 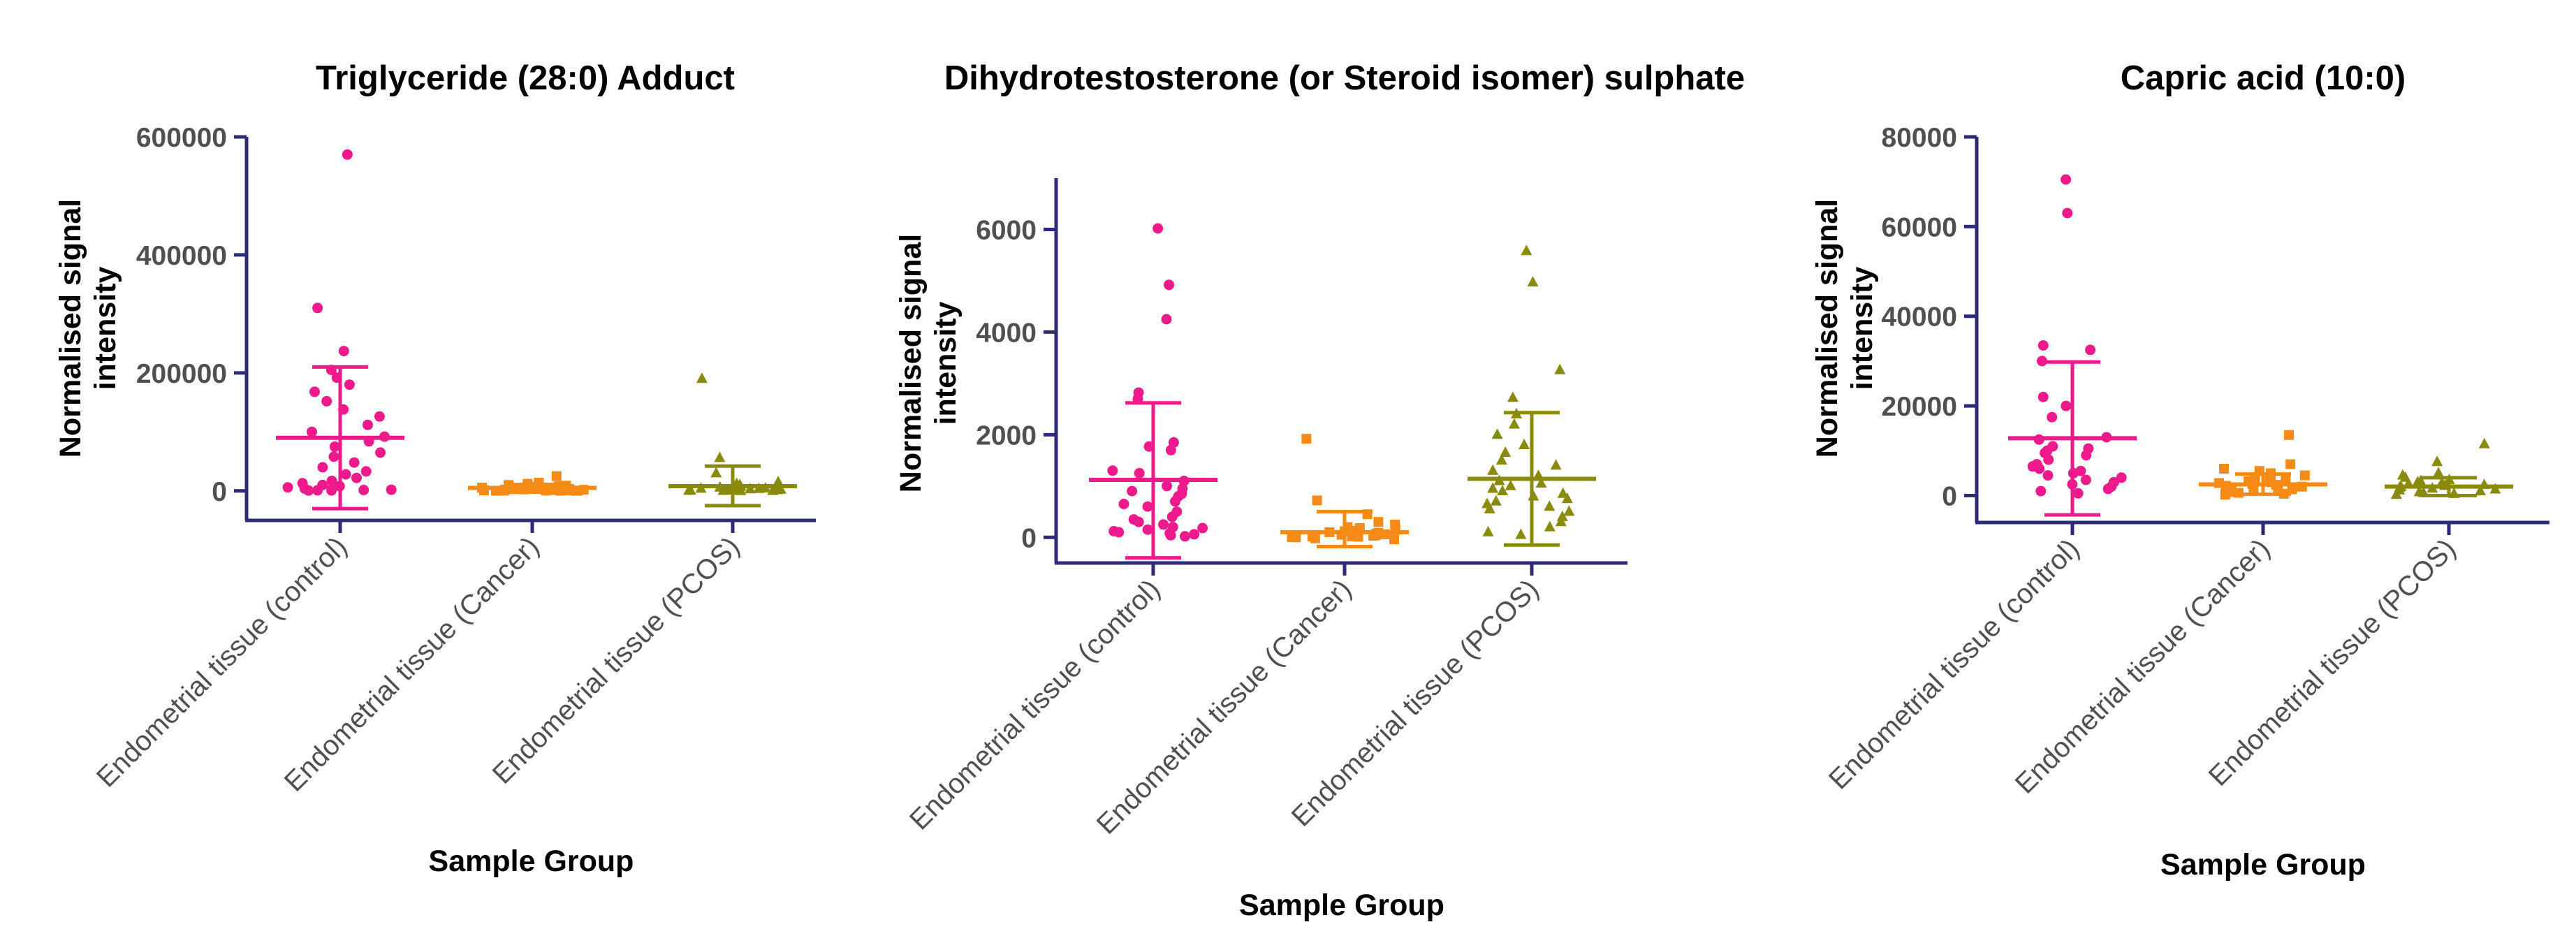 I want to click on chart-2-ytick-label: 0, so click(x=1029, y=538).